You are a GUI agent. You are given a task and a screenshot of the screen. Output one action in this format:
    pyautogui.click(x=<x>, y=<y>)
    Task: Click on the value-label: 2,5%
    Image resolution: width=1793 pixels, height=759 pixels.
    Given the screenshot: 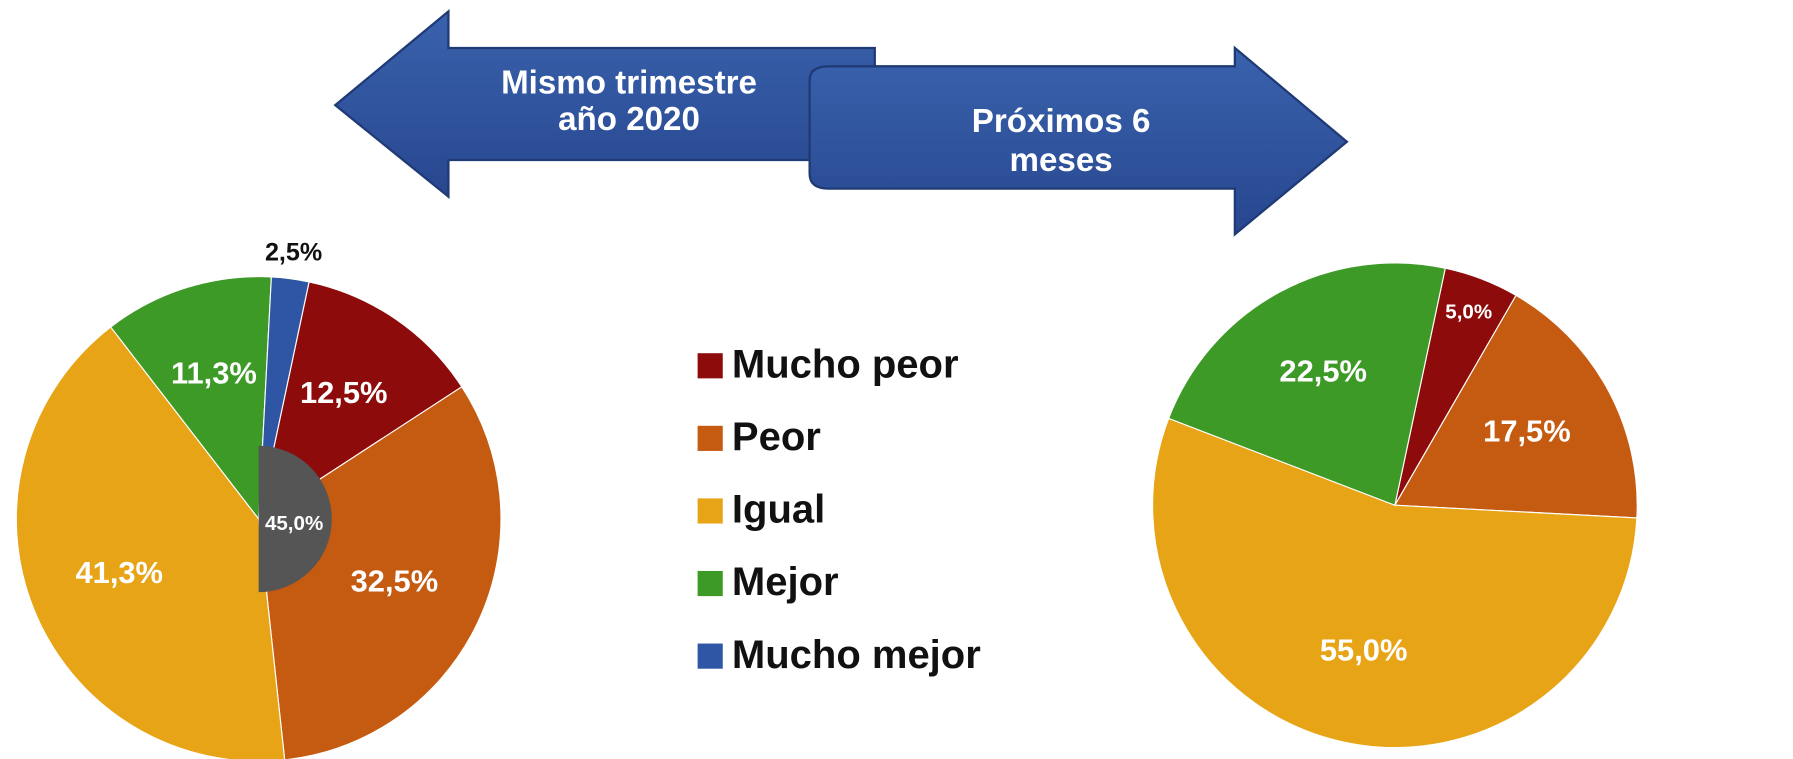 What is the action you would take?
    pyautogui.click(x=293, y=252)
    